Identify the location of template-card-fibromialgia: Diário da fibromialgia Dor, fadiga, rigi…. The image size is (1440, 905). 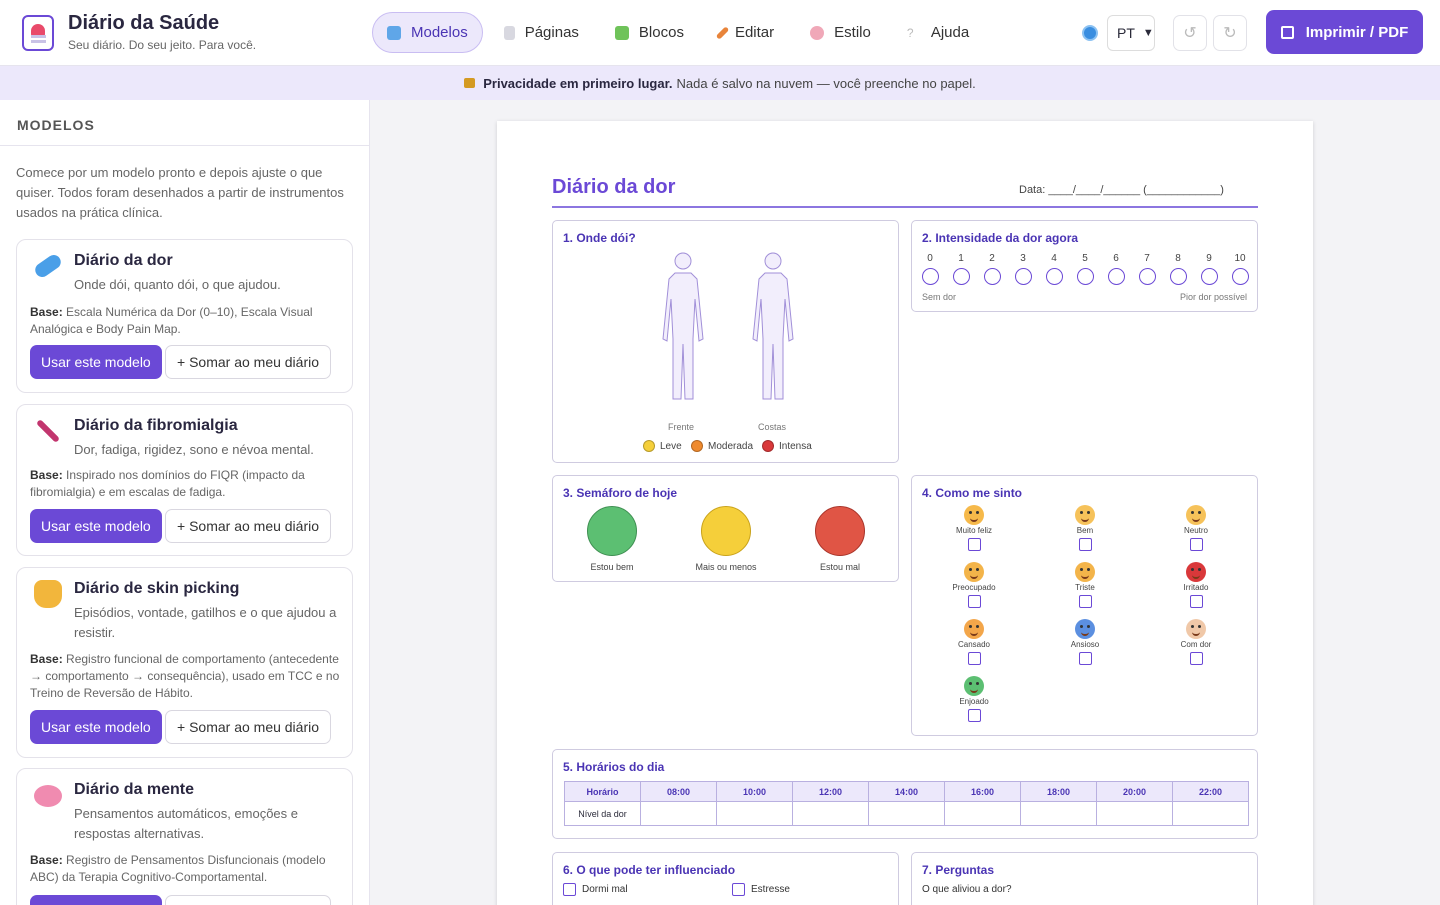
(184, 480).